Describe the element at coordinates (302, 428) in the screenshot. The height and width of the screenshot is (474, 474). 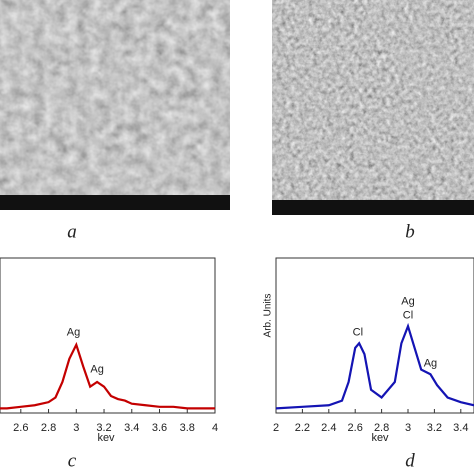
I see `x-tick-label: 2.2` at that location.